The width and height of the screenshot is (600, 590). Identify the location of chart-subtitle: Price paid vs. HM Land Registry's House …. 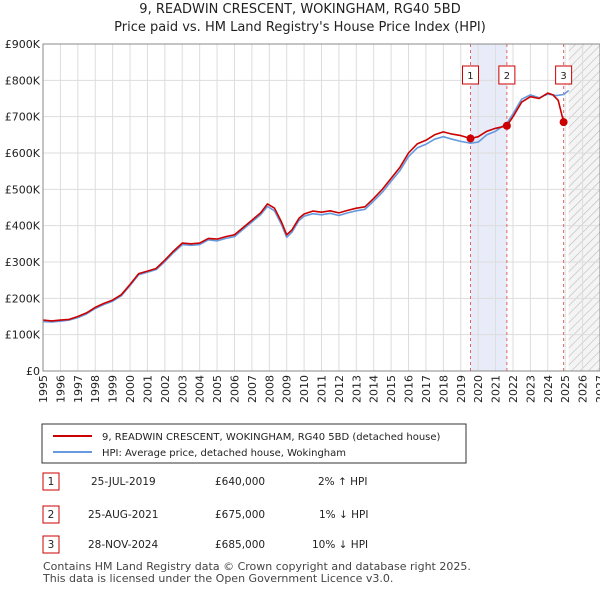
(300, 27).